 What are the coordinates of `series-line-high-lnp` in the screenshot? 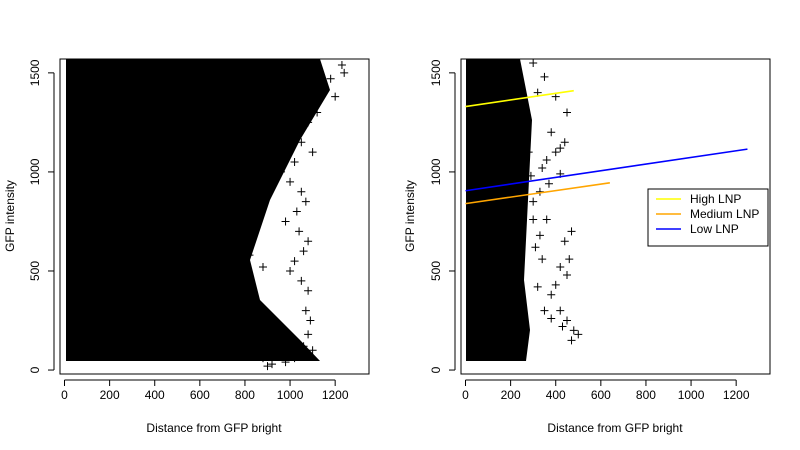 It's located at (519, 98).